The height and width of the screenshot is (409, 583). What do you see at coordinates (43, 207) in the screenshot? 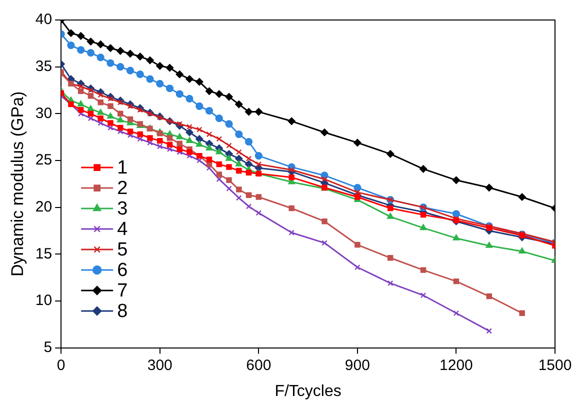
I see `y-tick-label: 20` at bounding box center [43, 207].